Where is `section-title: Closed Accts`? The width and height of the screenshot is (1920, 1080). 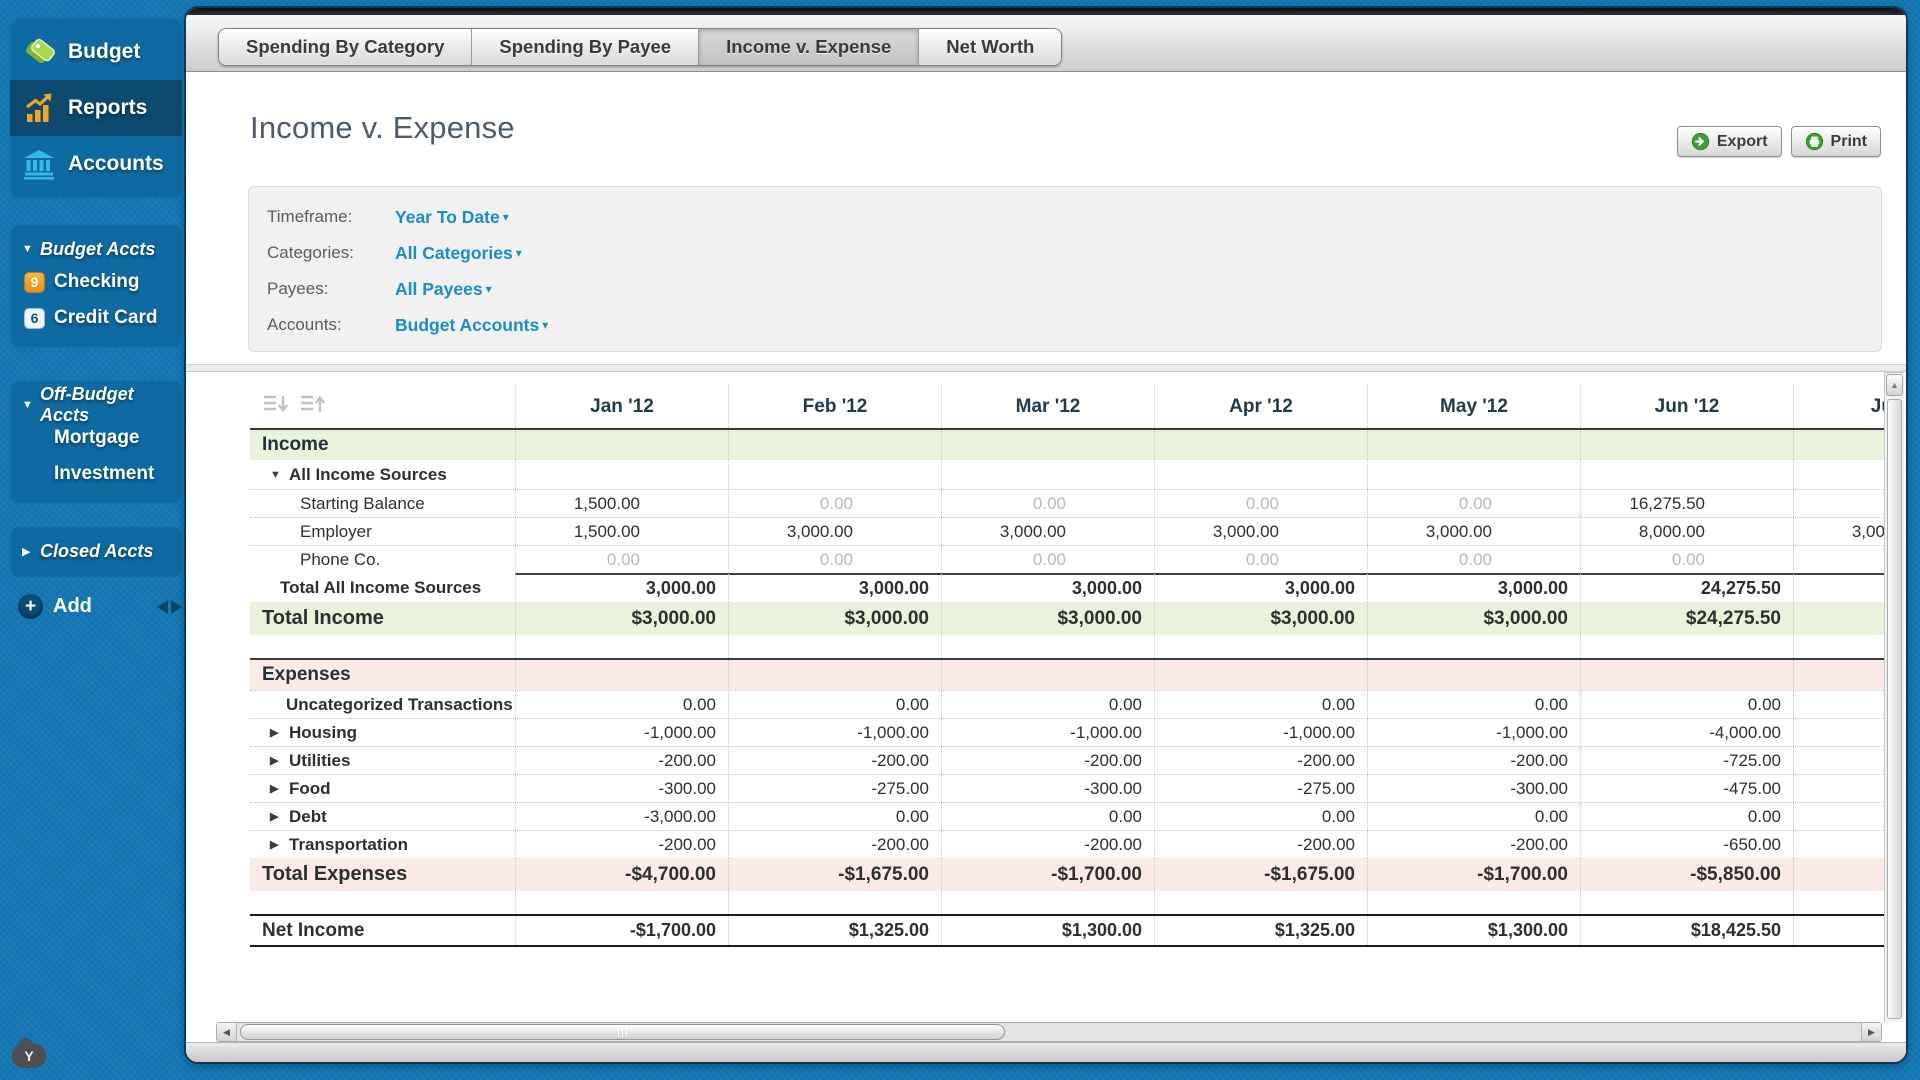
section-title: Closed Accts is located at coordinates (97, 550).